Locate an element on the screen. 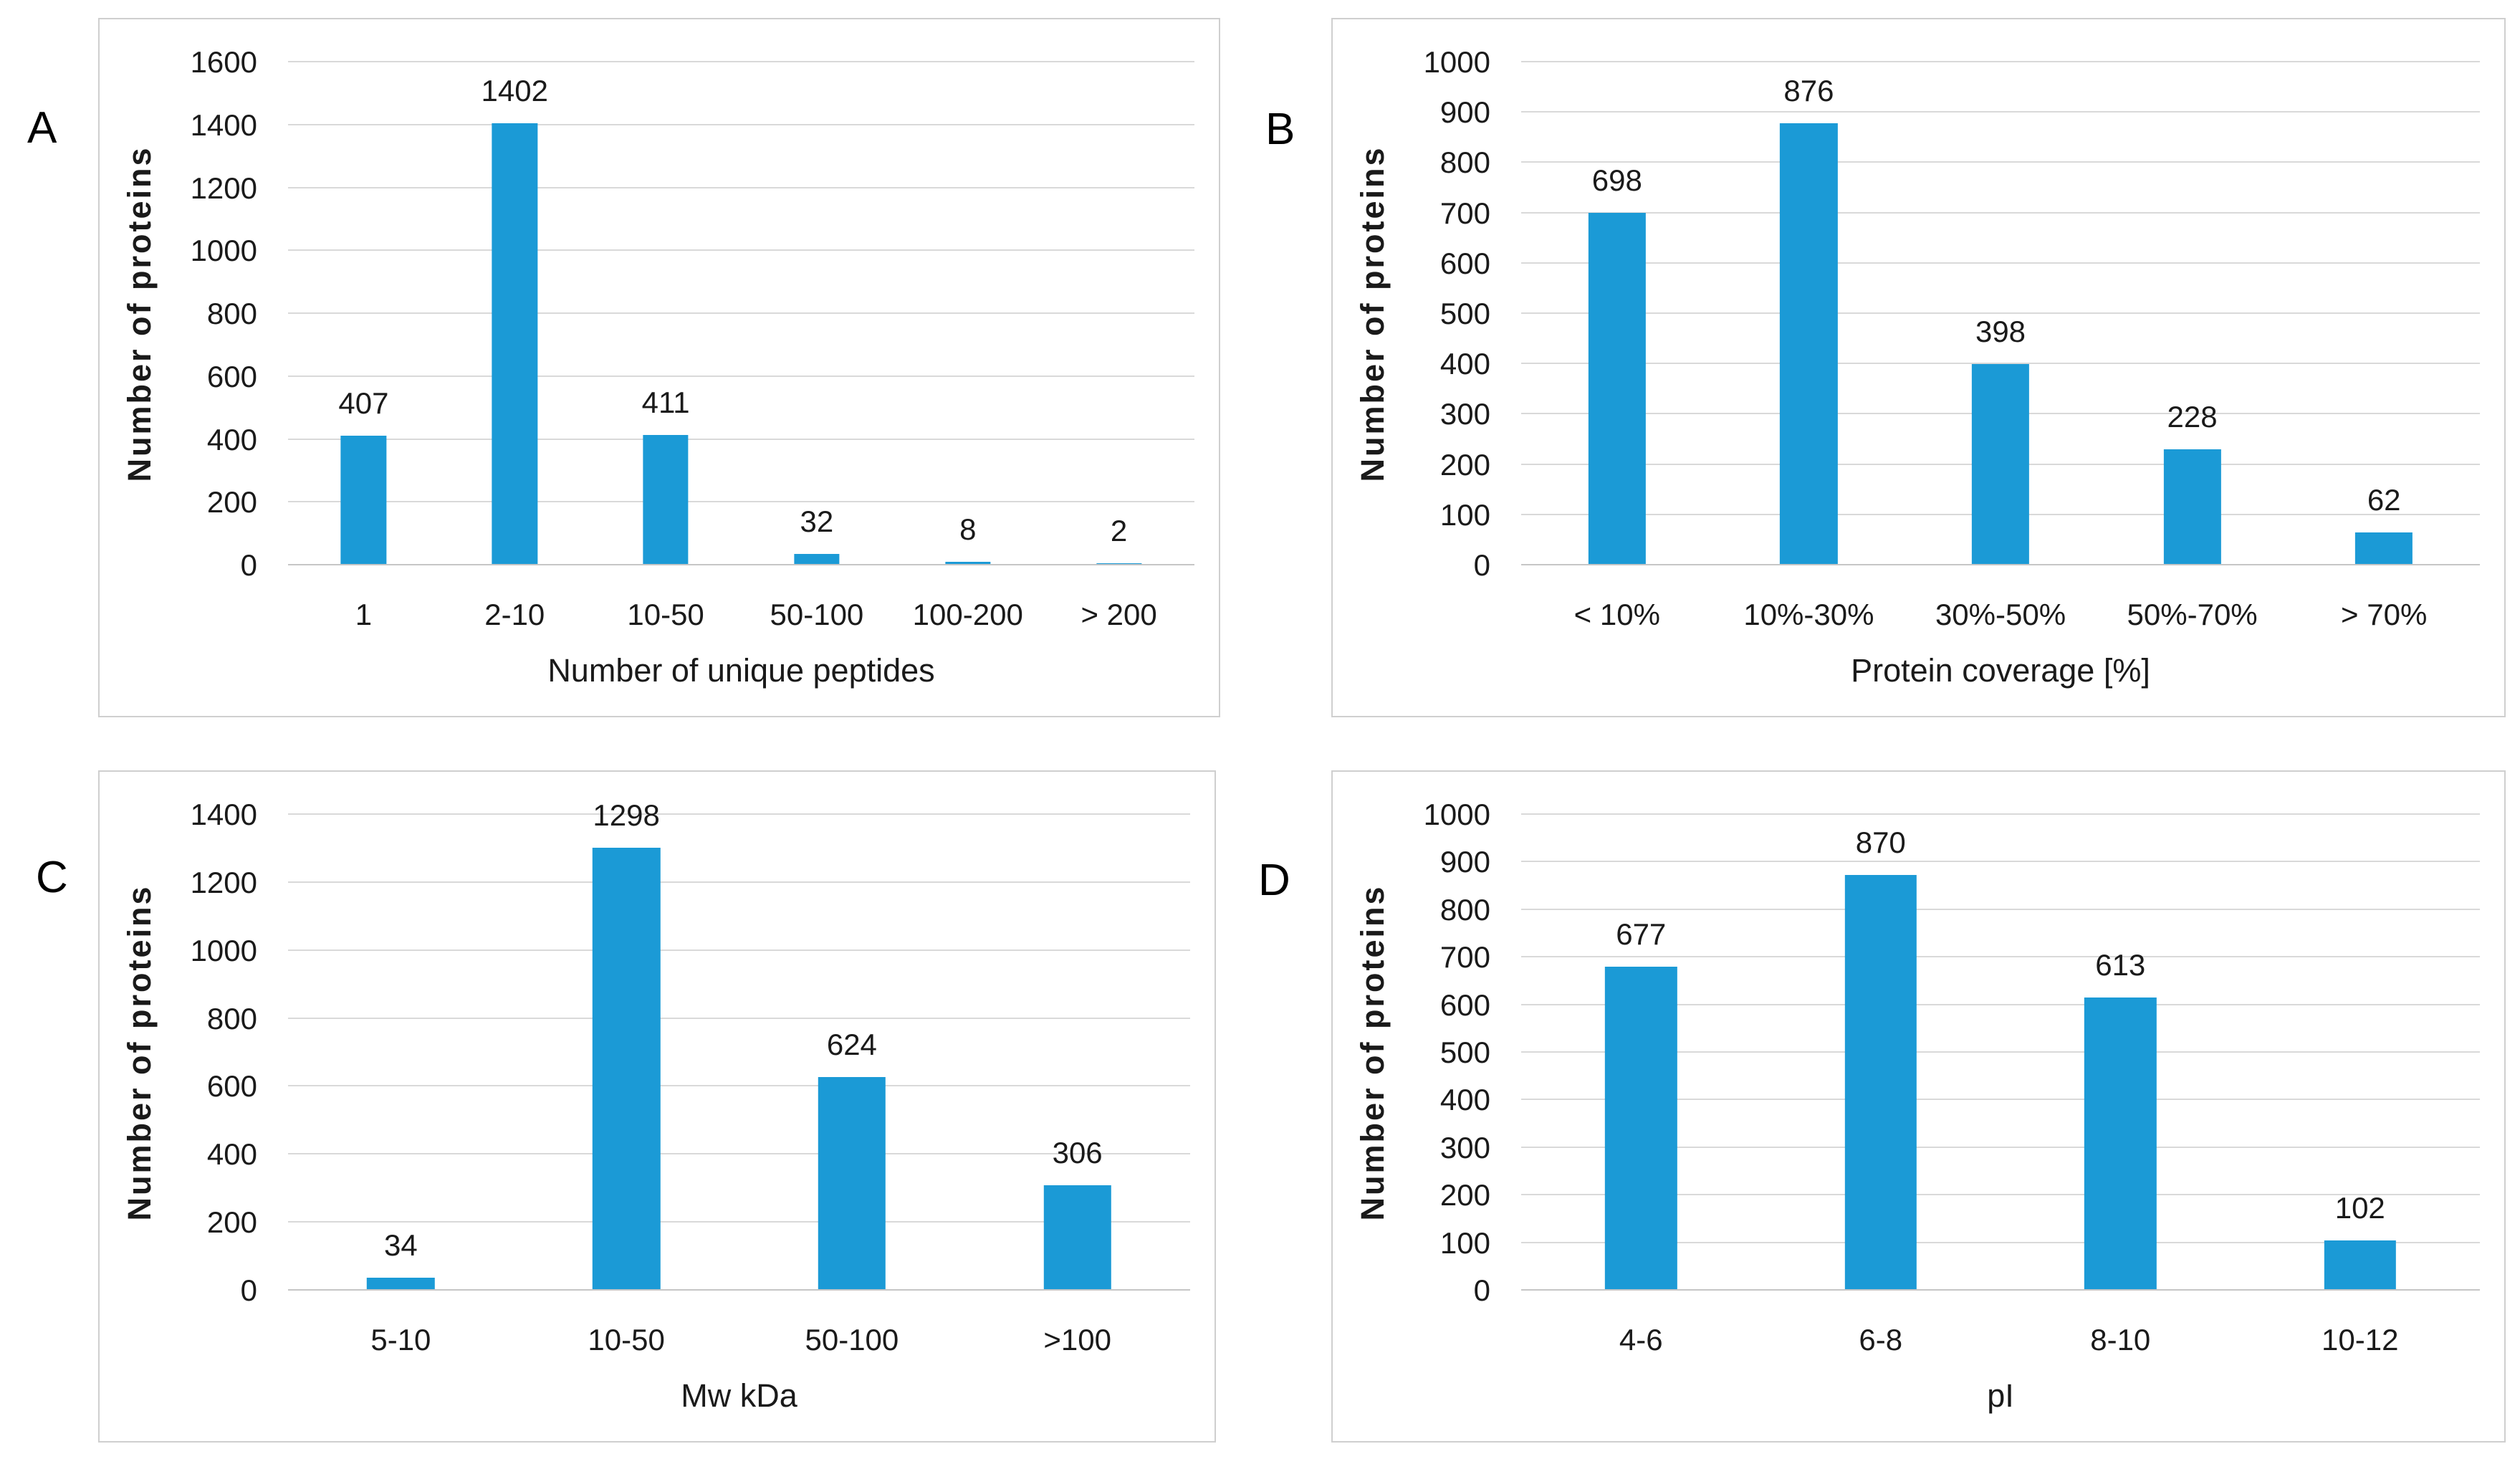  x-tick-label: 10%-30% is located at coordinates (1808, 614).